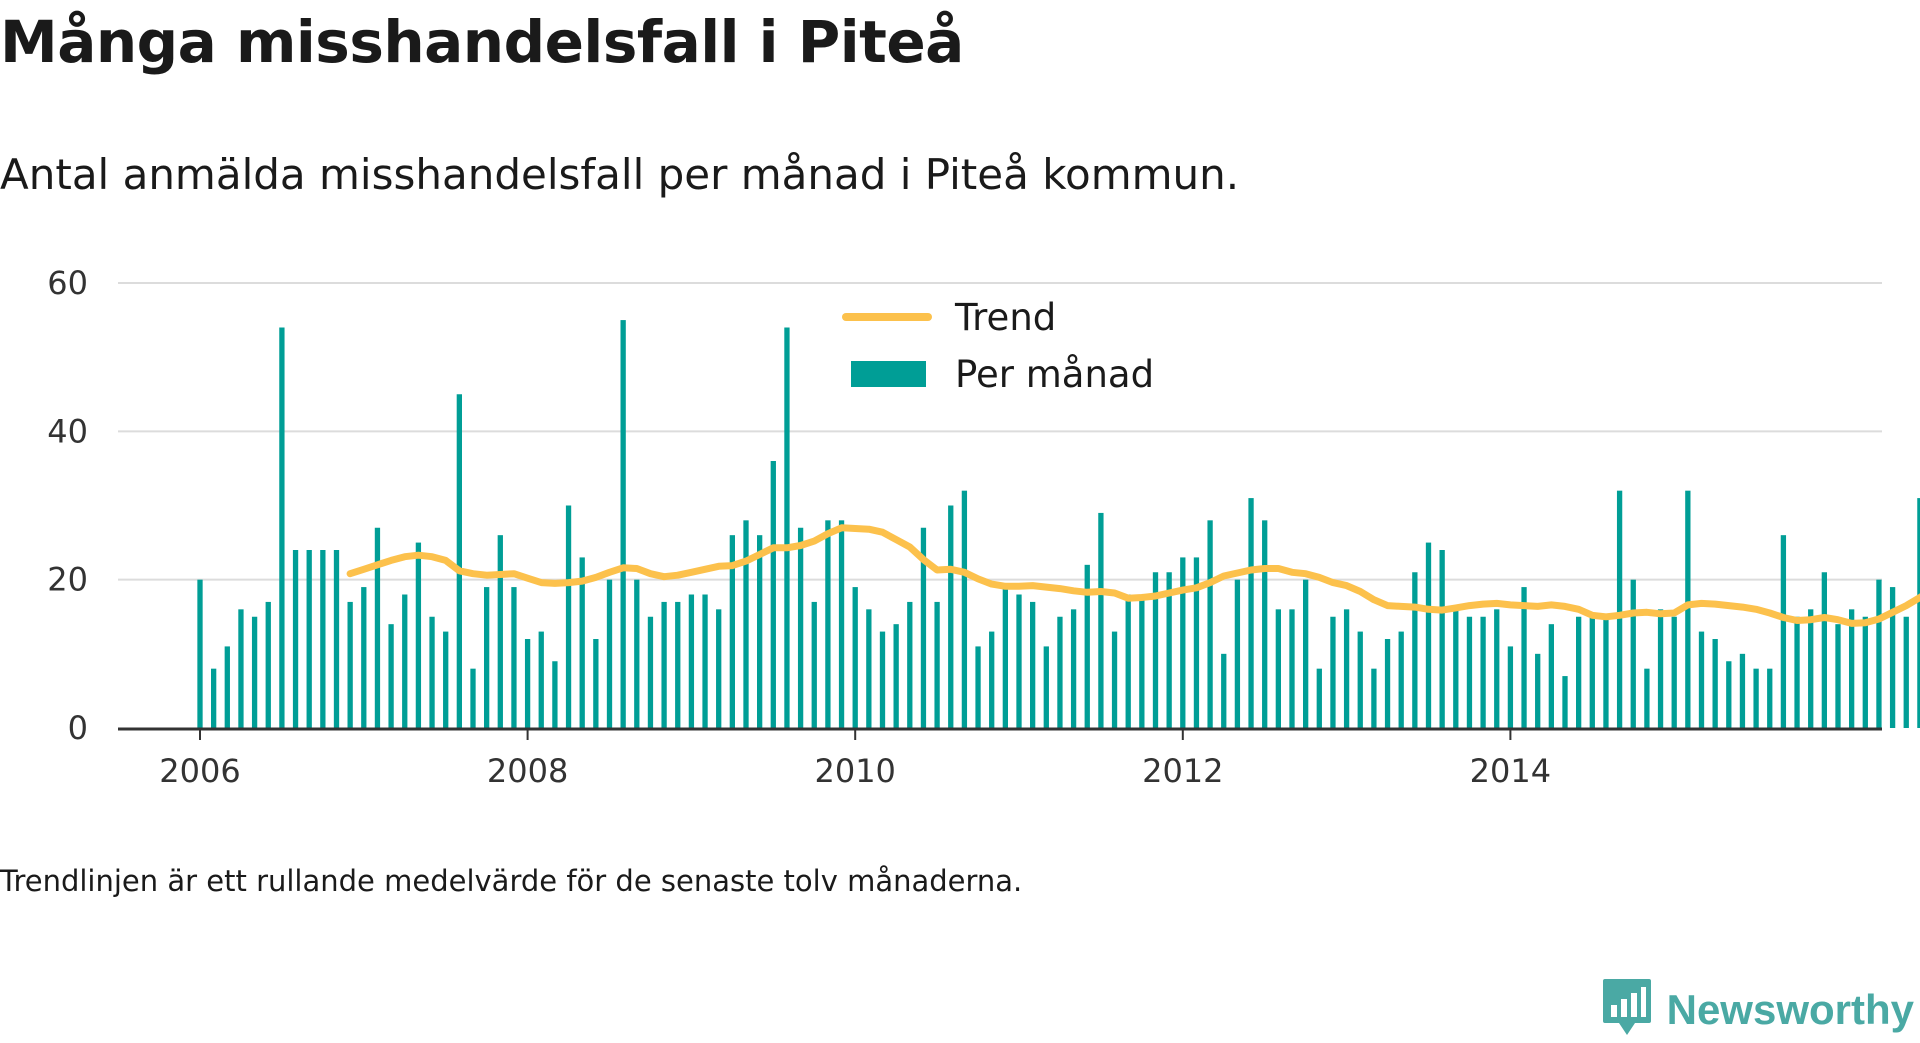  I want to click on x-tick-label: 2014, so click(1510, 771).